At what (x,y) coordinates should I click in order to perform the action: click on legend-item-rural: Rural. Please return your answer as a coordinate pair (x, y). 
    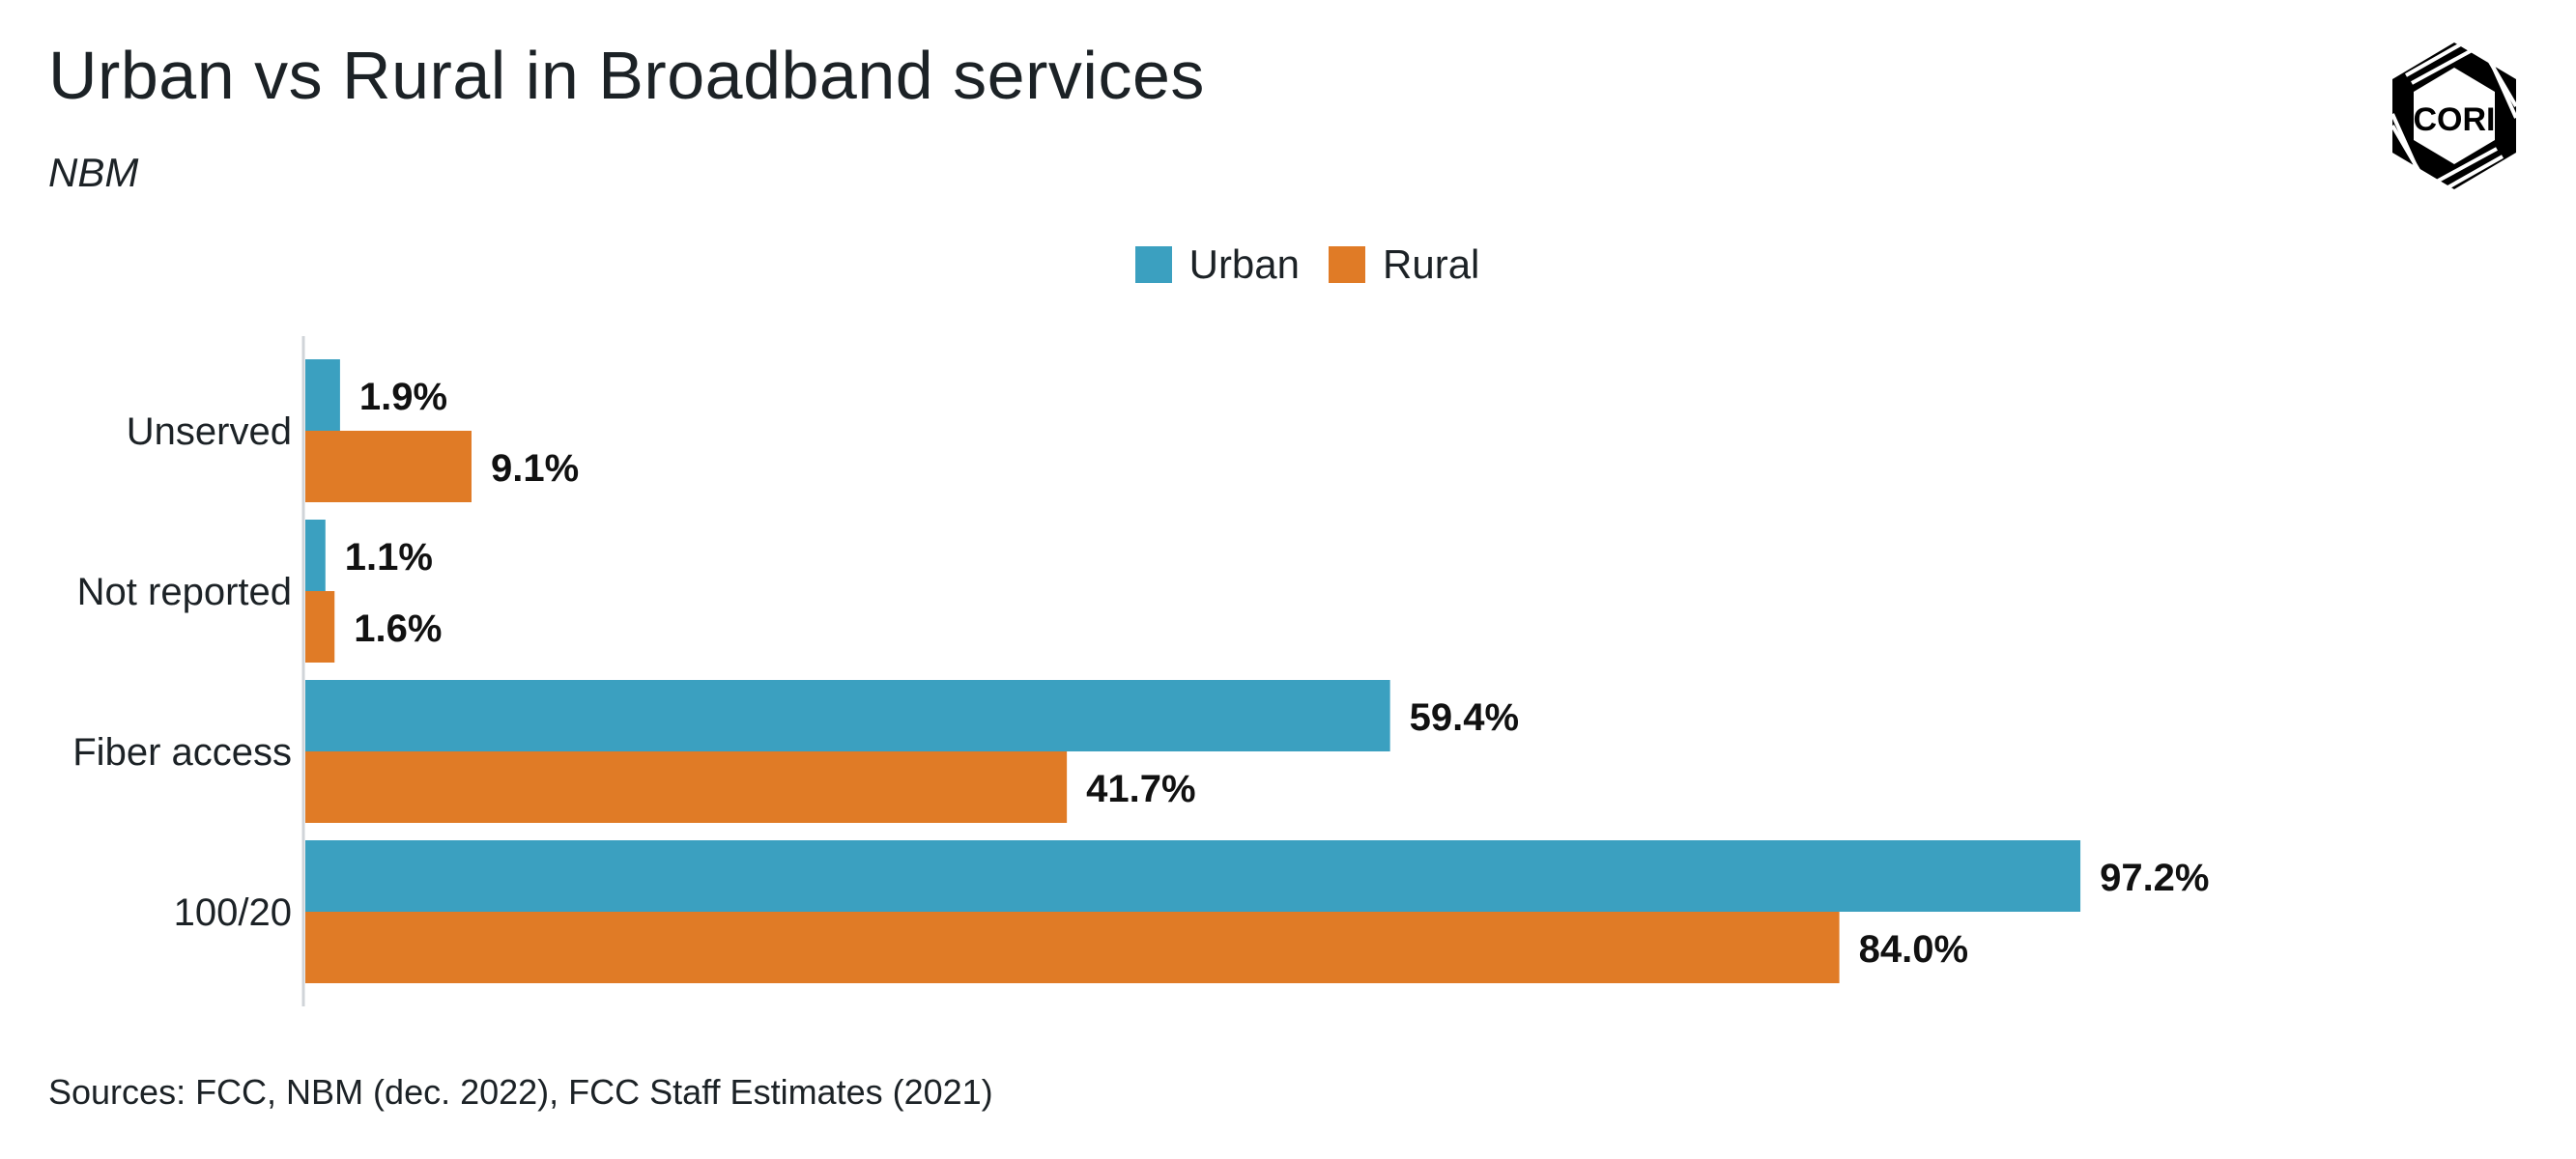
    Looking at the image, I should click on (1404, 265).